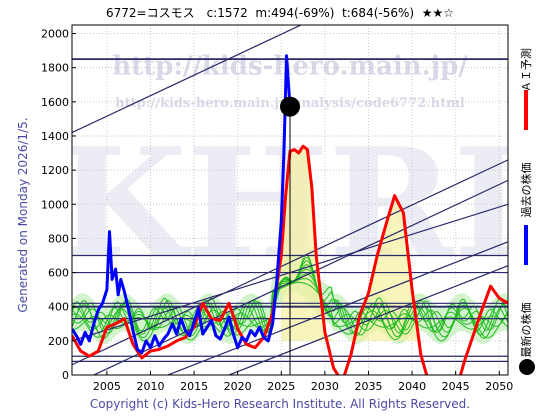  Describe the element at coordinates (290, 67) in the screenshot. I see `watermark-url: http://kids-hero.main.jp/` at that location.